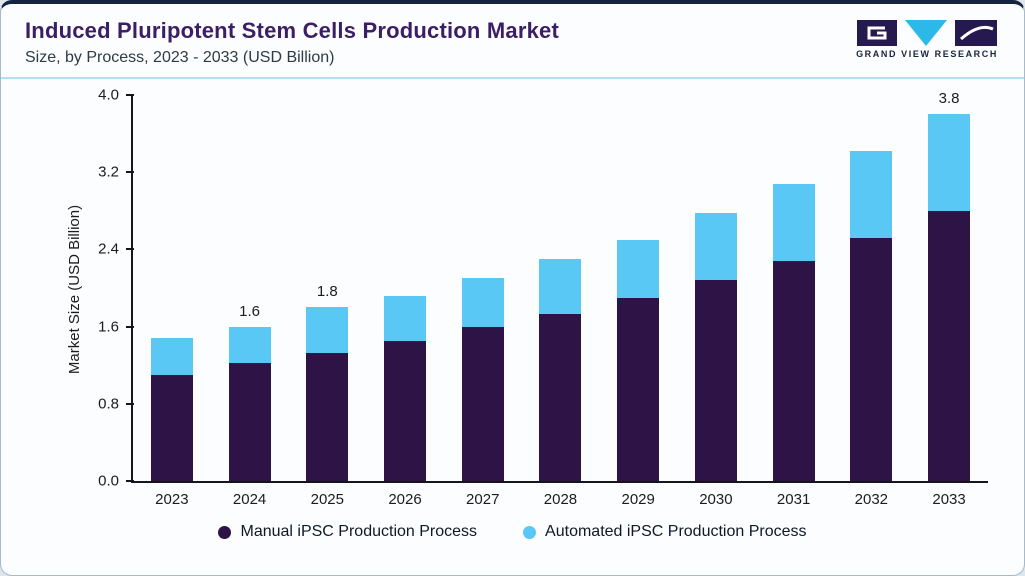 Image resolution: width=1025 pixels, height=576 pixels. Describe the element at coordinates (327, 301) in the screenshot. I see `bar-2025: 1.8 2025` at that location.